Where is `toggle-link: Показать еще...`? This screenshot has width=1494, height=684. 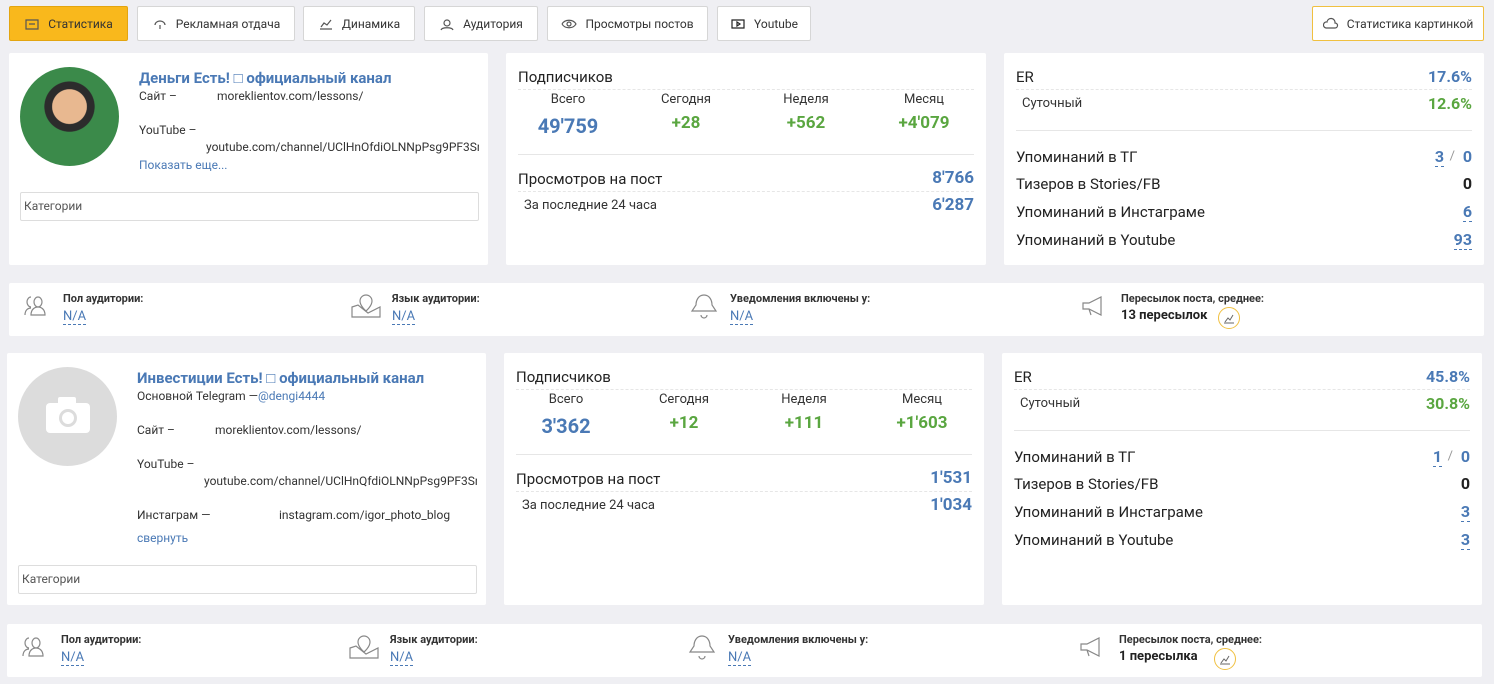
toggle-link: Показать еще... is located at coordinates (183, 165).